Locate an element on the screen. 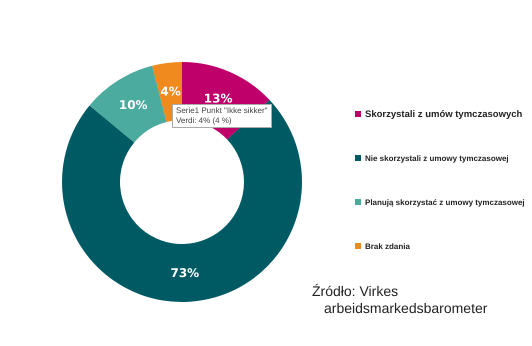 Image resolution: width=532 pixels, height=346 pixels. legend-label: Planują skorzystać z umowy tymczasowej is located at coordinates (445, 202).